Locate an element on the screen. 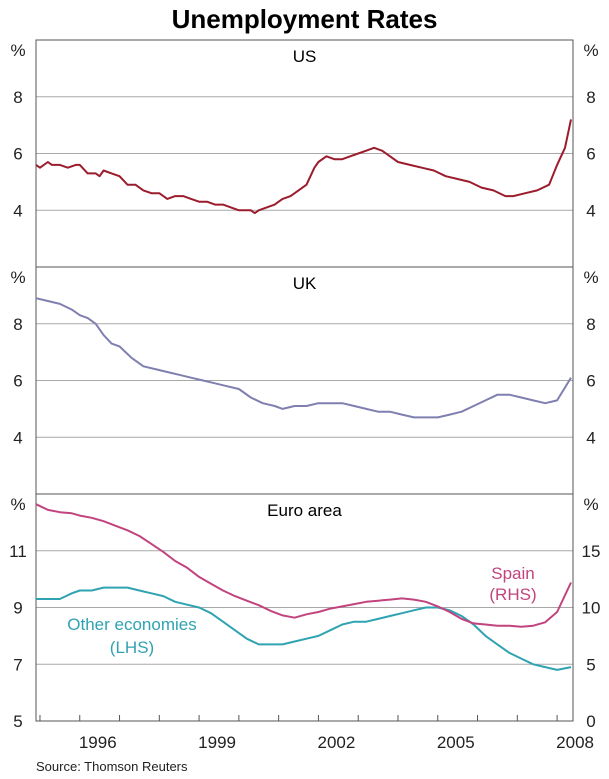 This screenshot has width=609, height=779. series-line-us is located at coordinates (303, 167).